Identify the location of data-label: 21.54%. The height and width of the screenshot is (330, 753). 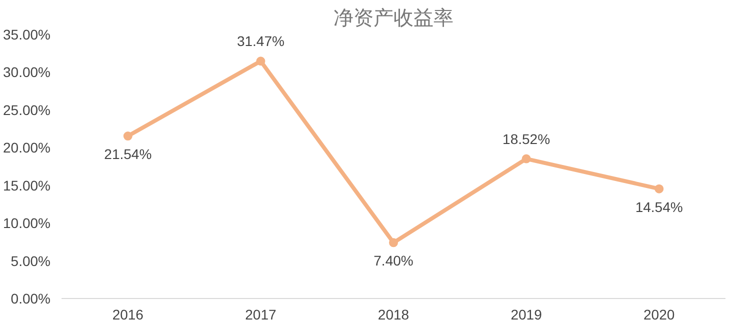
(128, 154).